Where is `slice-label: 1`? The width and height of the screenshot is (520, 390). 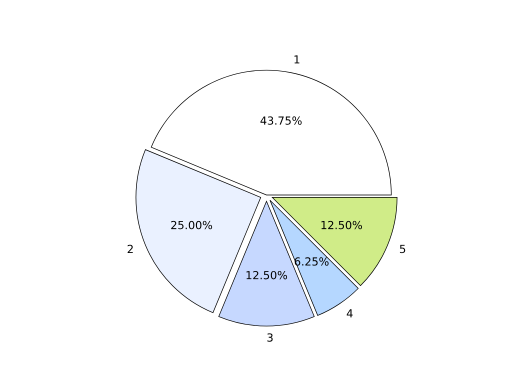
slice-label: 1 is located at coordinates (297, 59).